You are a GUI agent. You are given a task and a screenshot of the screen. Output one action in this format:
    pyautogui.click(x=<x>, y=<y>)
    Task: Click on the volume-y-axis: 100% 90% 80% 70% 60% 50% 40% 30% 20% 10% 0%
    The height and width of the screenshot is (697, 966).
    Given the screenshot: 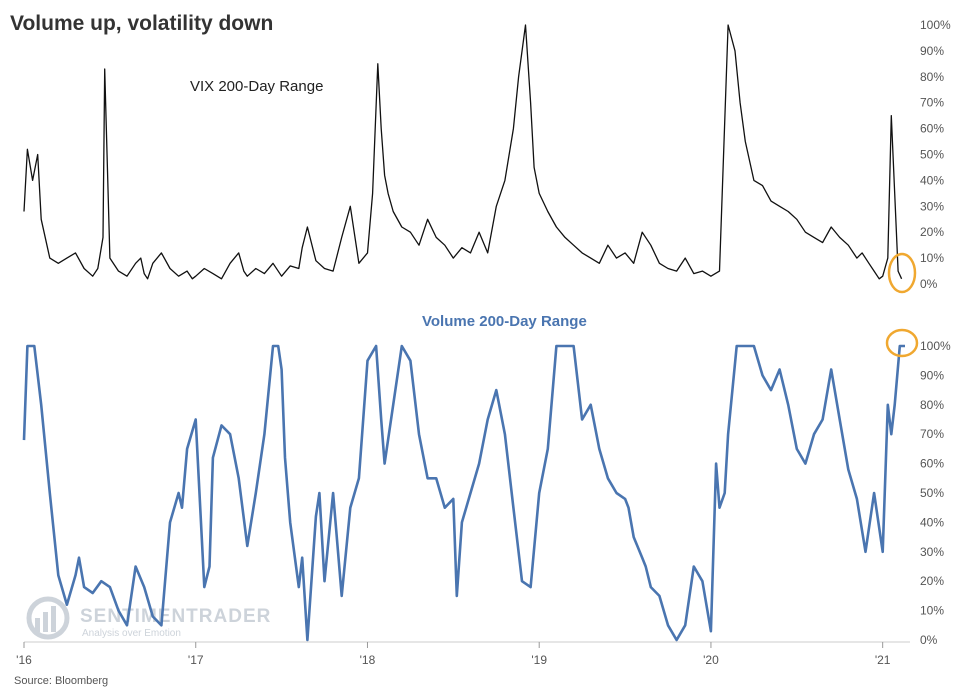 What is the action you would take?
    pyautogui.click(x=935, y=493)
    